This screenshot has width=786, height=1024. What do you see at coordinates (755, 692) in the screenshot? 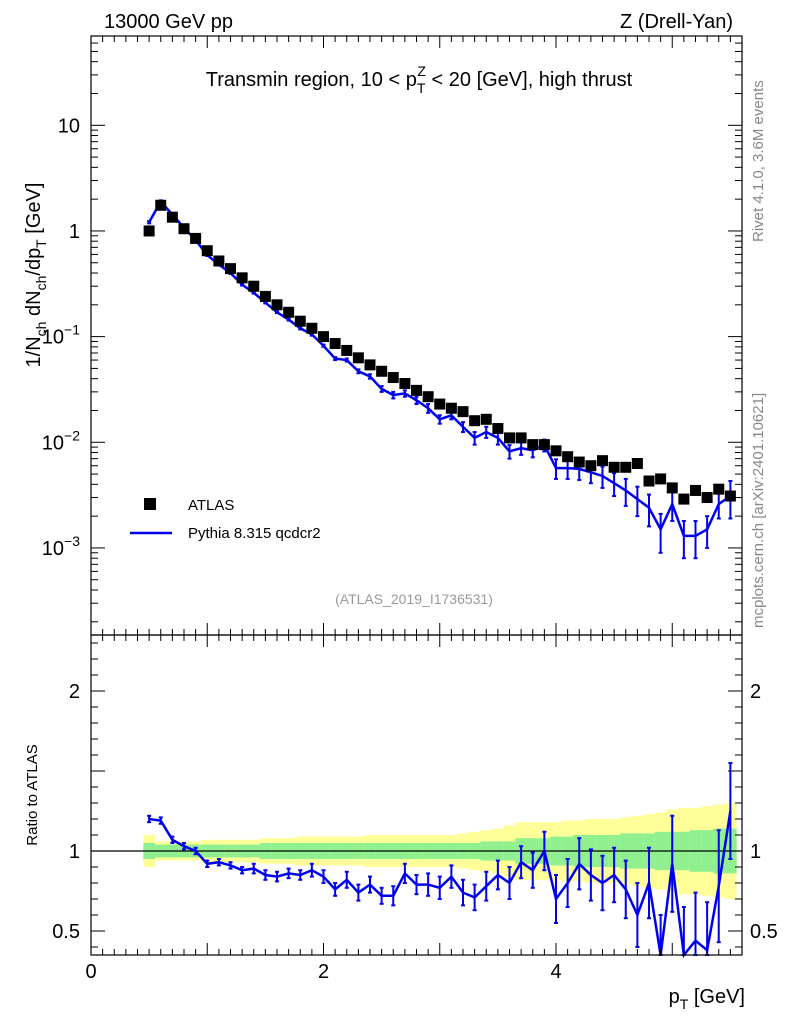
I see `ratio-tick-label-right: 2` at bounding box center [755, 692].